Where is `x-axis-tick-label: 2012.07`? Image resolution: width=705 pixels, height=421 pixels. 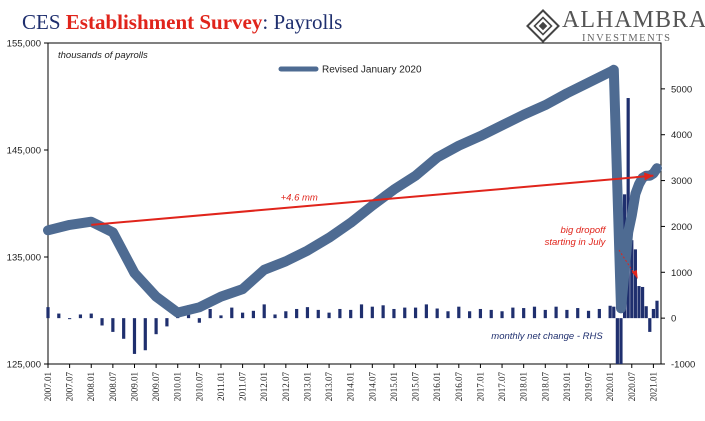
x-axis-tick-label: 2012.07 is located at coordinates (286, 387).